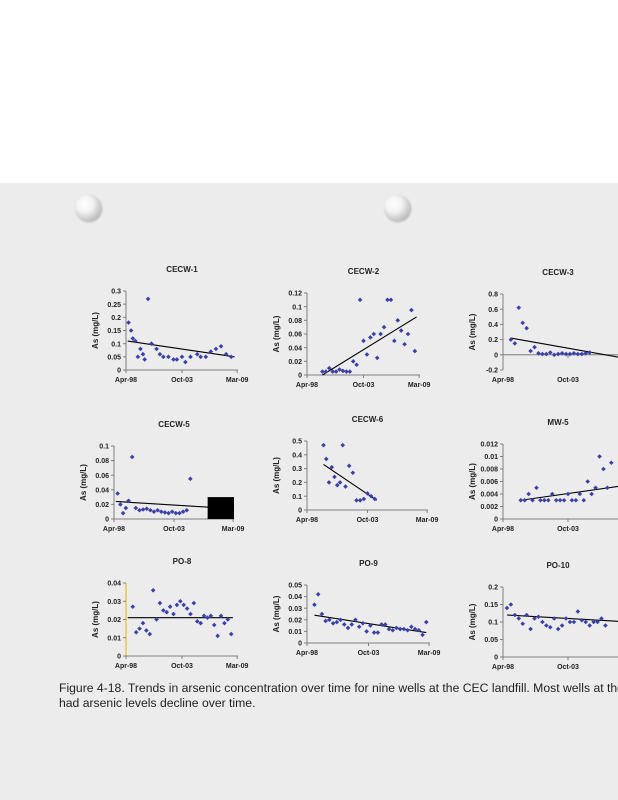  I want to click on y-tick-label: -0.2, so click(492, 371).